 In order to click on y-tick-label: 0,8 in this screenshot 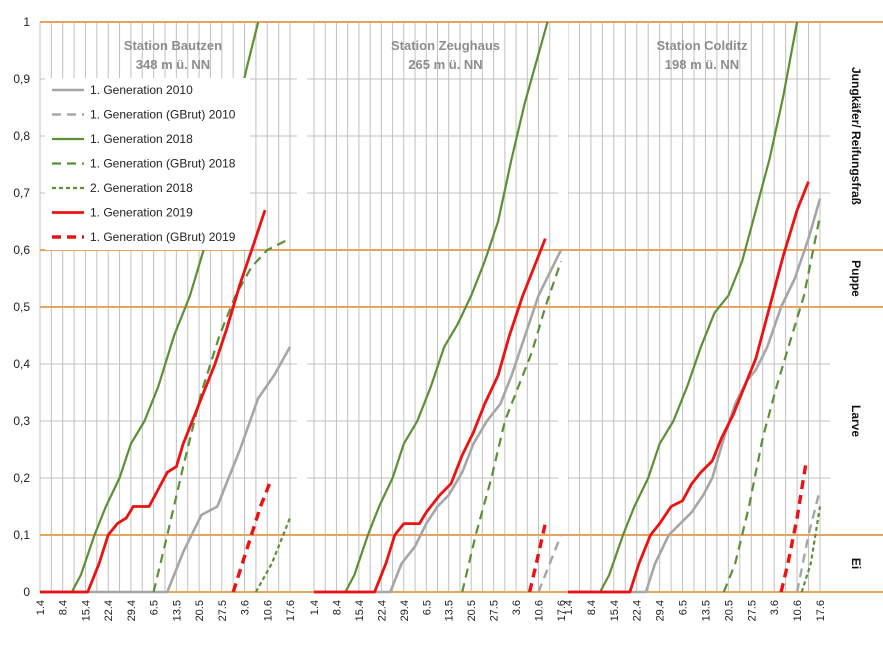, I will do `click(21, 136)`.